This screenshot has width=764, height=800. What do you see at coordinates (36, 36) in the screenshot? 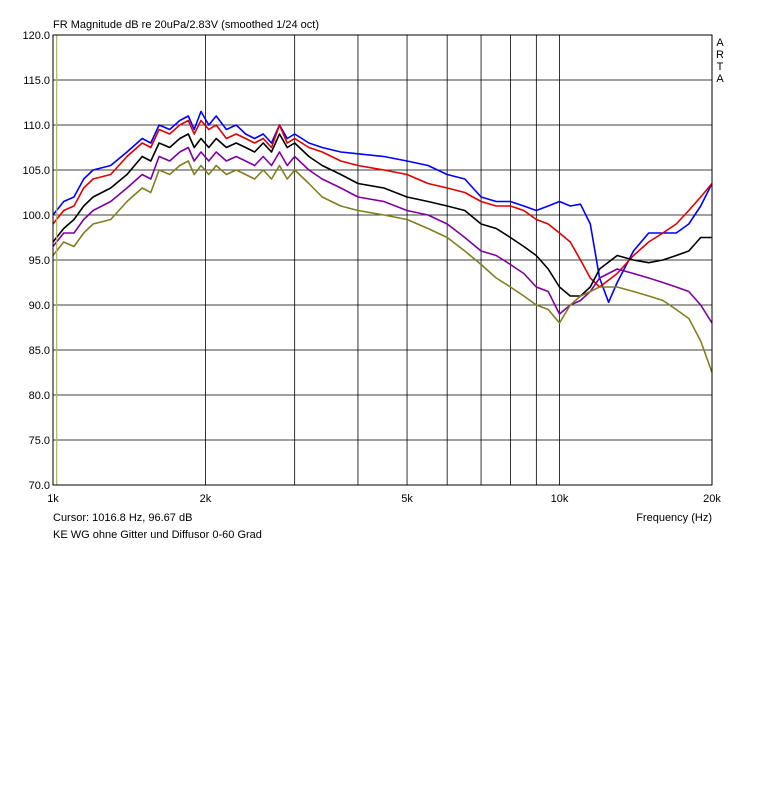
I see `y-tick-label-0: 120.0` at bounding box center [36, 36].